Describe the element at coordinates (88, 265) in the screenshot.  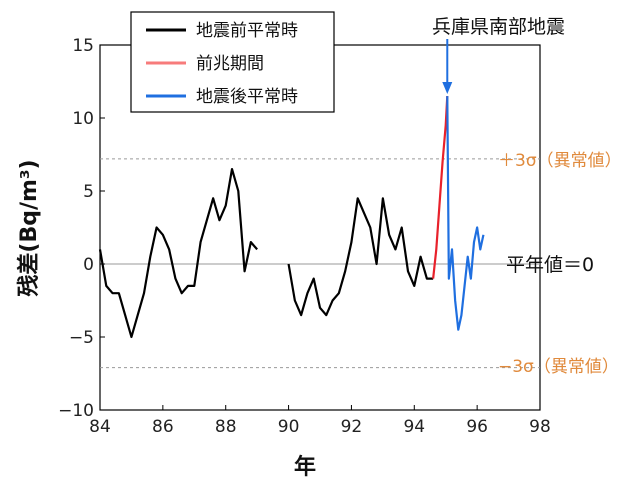
I see `y-tick-label: 0` at that location.